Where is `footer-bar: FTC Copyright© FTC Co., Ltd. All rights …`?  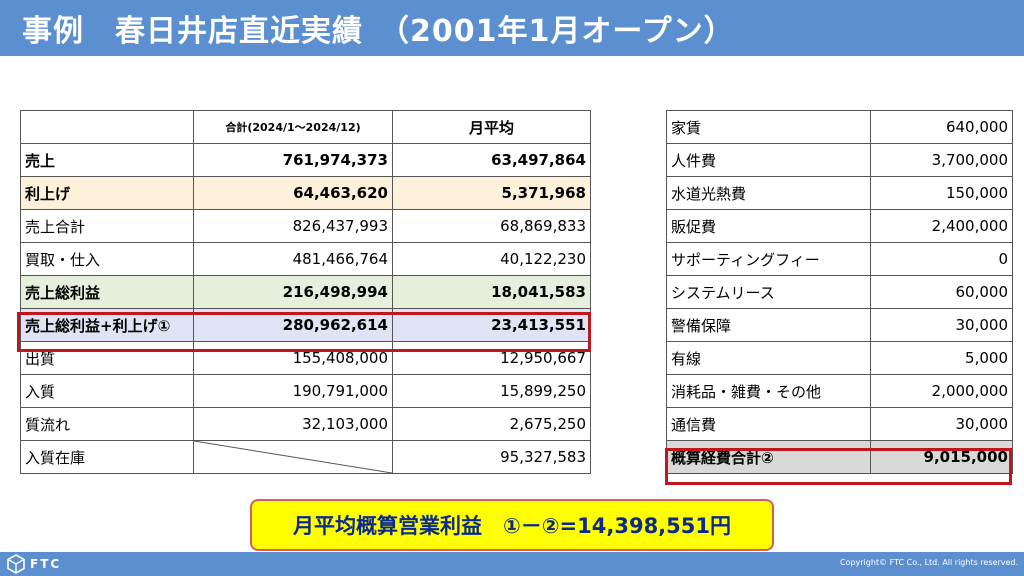 footer-bar: FTC Copyright© FTC Co., Ltd. All rights … is located at coordinates (512, 564).